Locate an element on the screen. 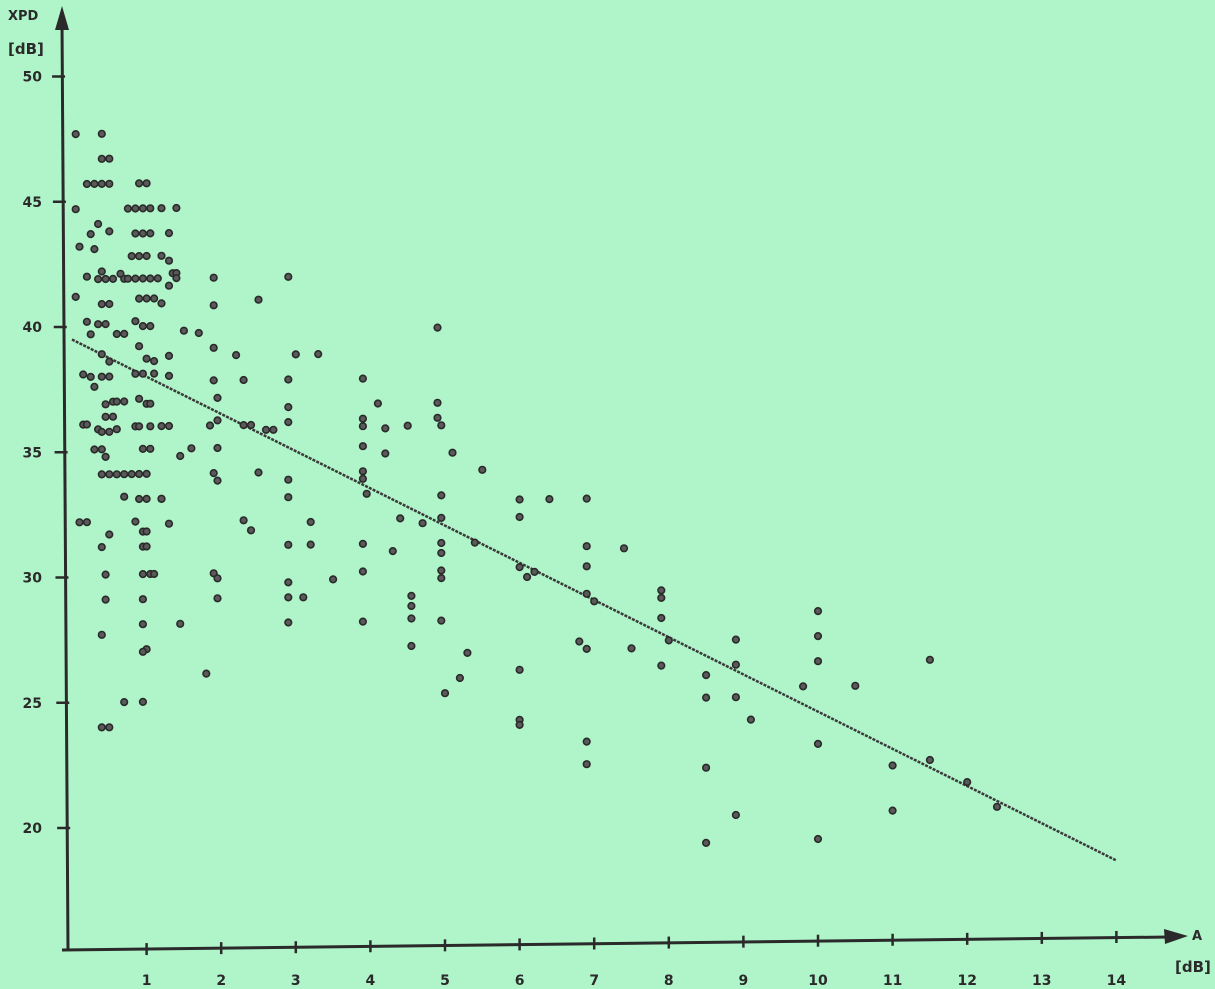  x-tick-label: 4 is located at coordinates (371, 981).